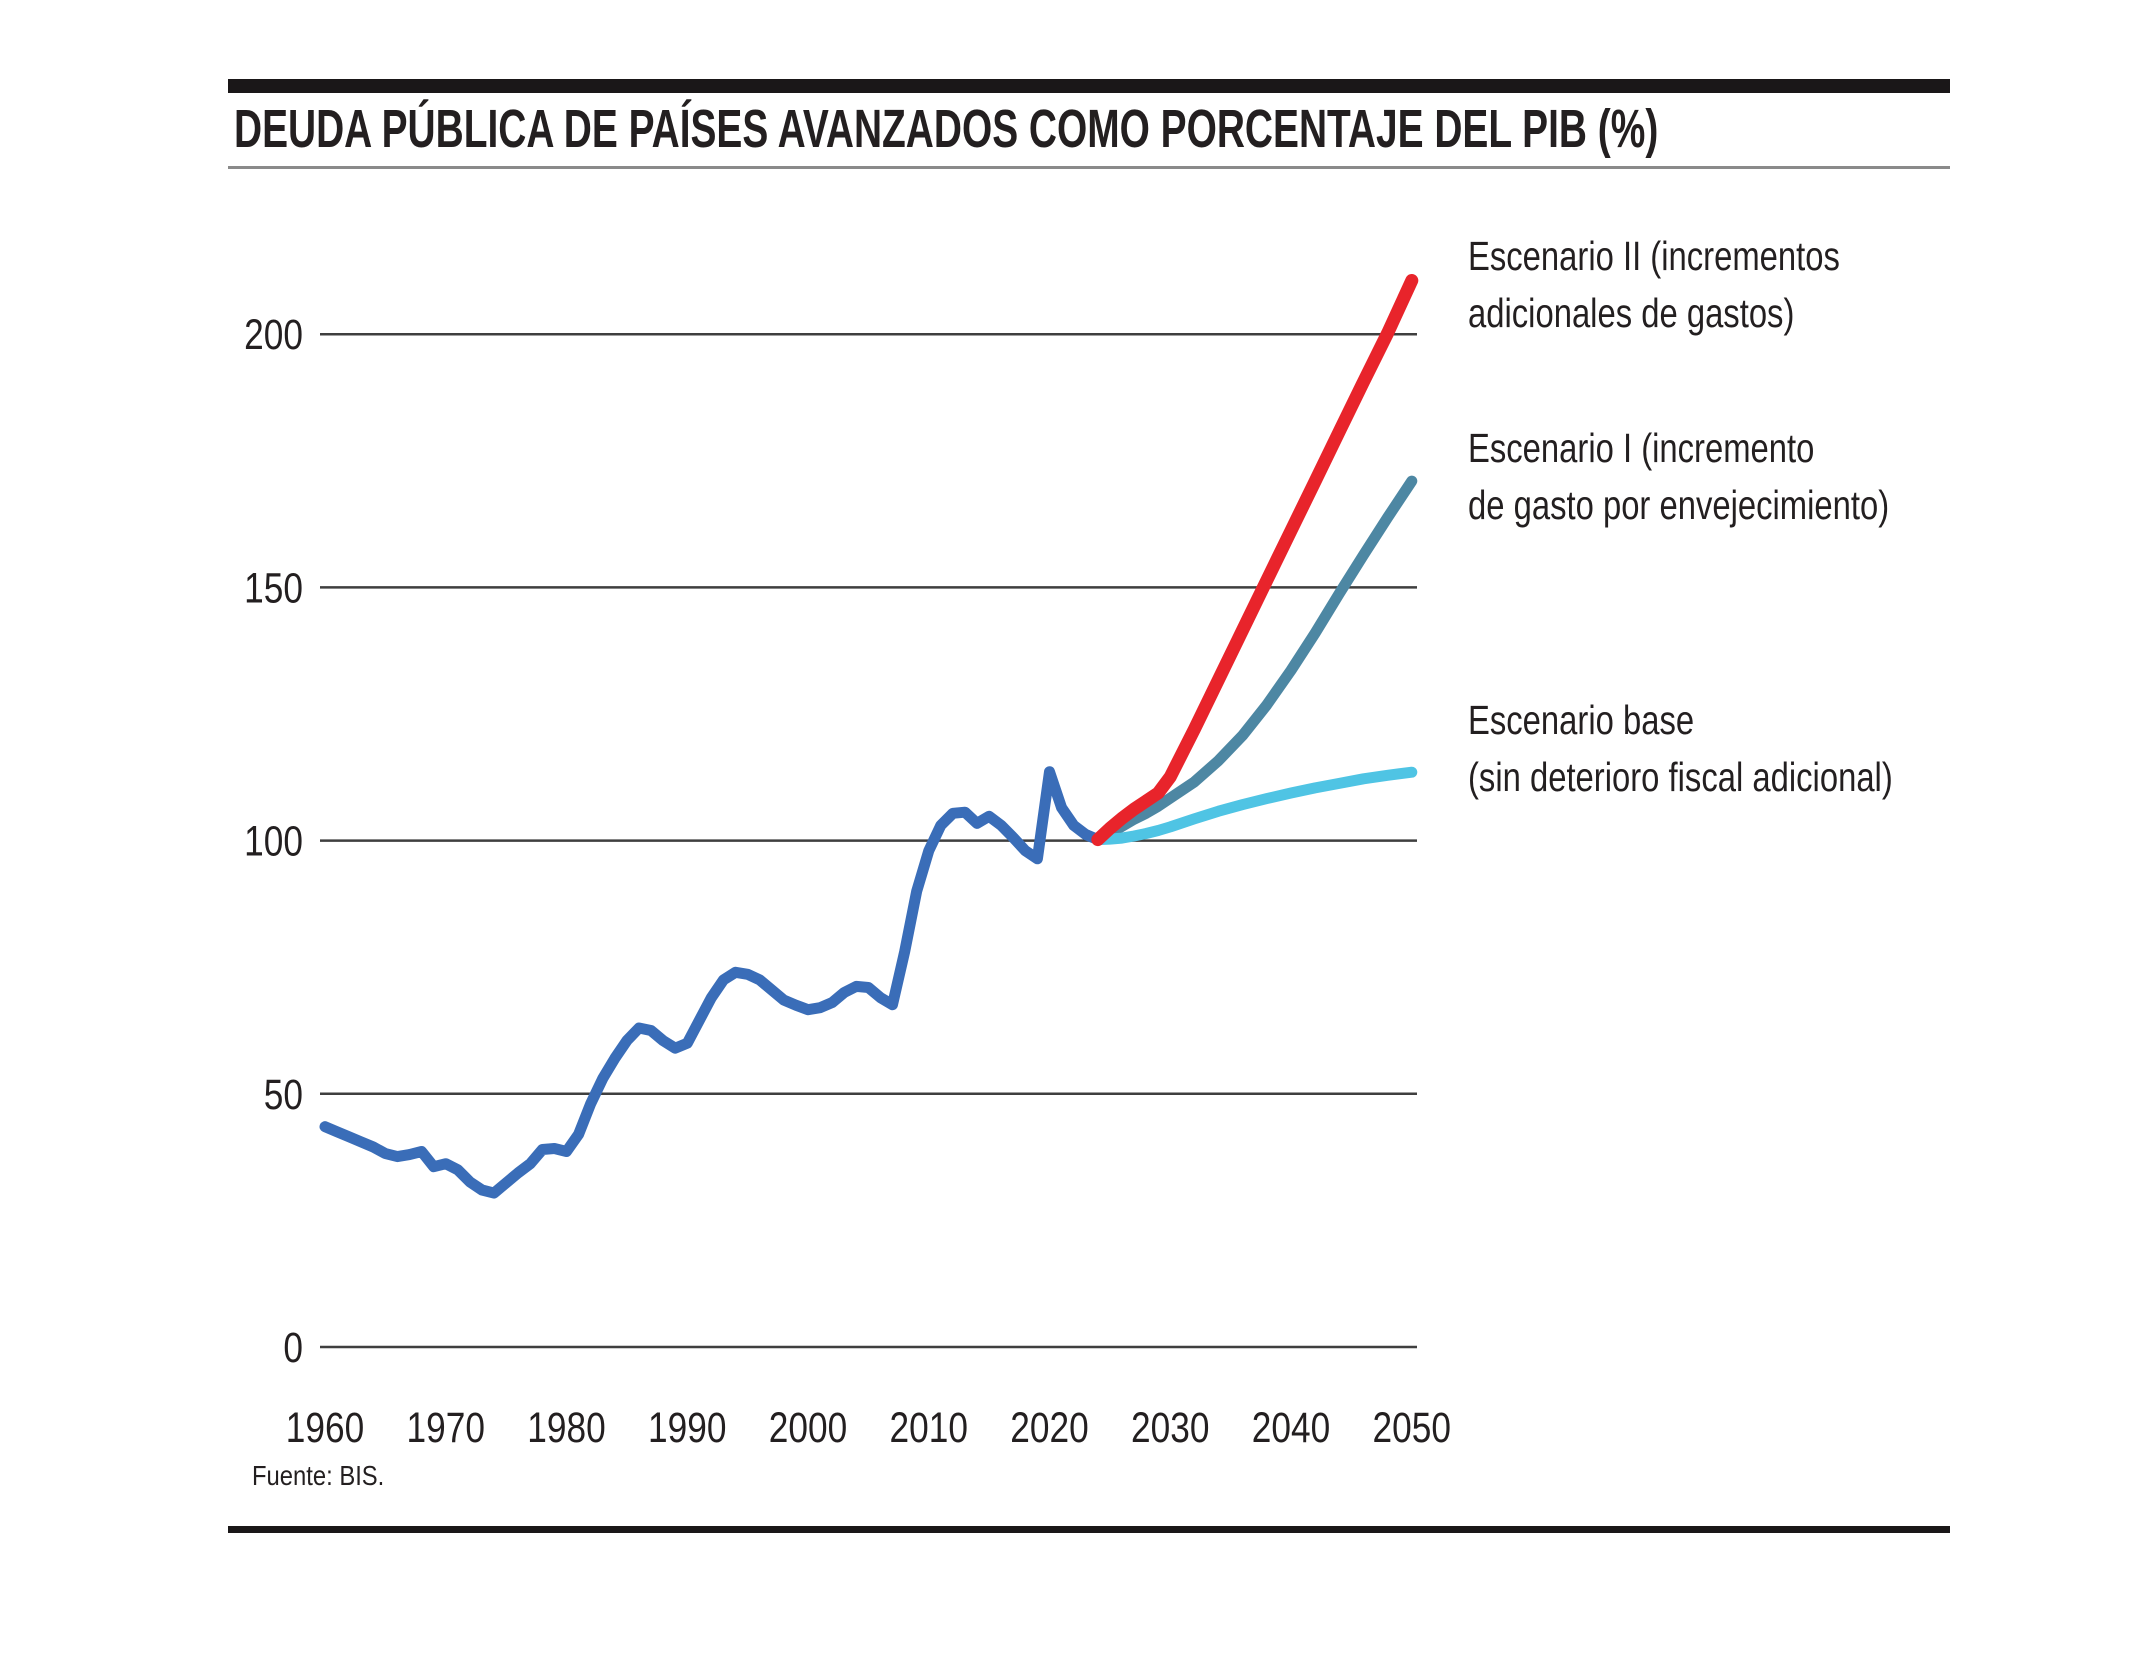 The image size is (2155, 1656). I want to click on y-axis-label-150: 150, so click(273, 588).